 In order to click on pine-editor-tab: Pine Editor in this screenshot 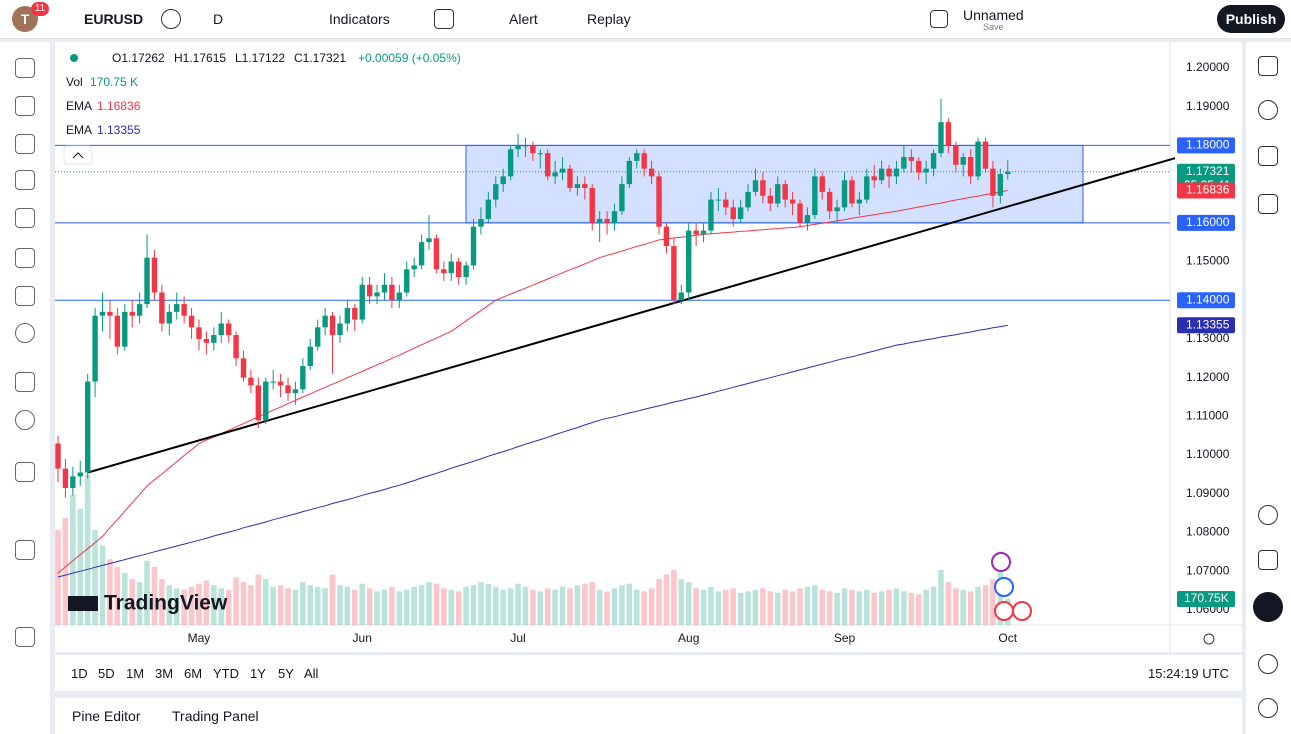, I will do `click(106, 716)`.